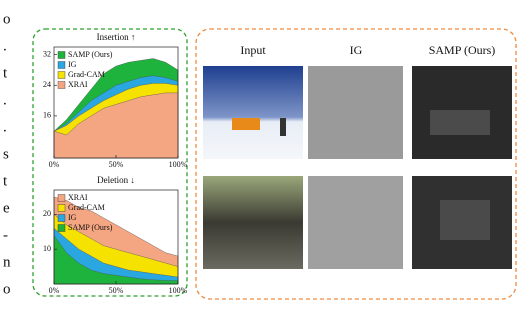 Image resolution: width=520 pixels, height=321 pixels. What do you see at coordinates (7, 262) in the screenshot?
I see `margin-text: n` at bounding box center [7, 262].